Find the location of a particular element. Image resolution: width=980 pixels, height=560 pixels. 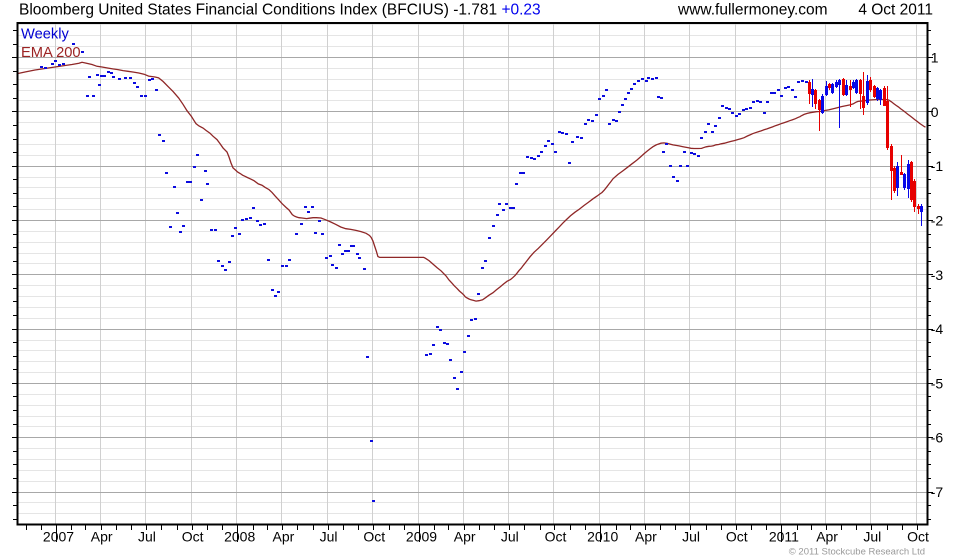

svg-text: -2 is located at coordinates (937, 221).